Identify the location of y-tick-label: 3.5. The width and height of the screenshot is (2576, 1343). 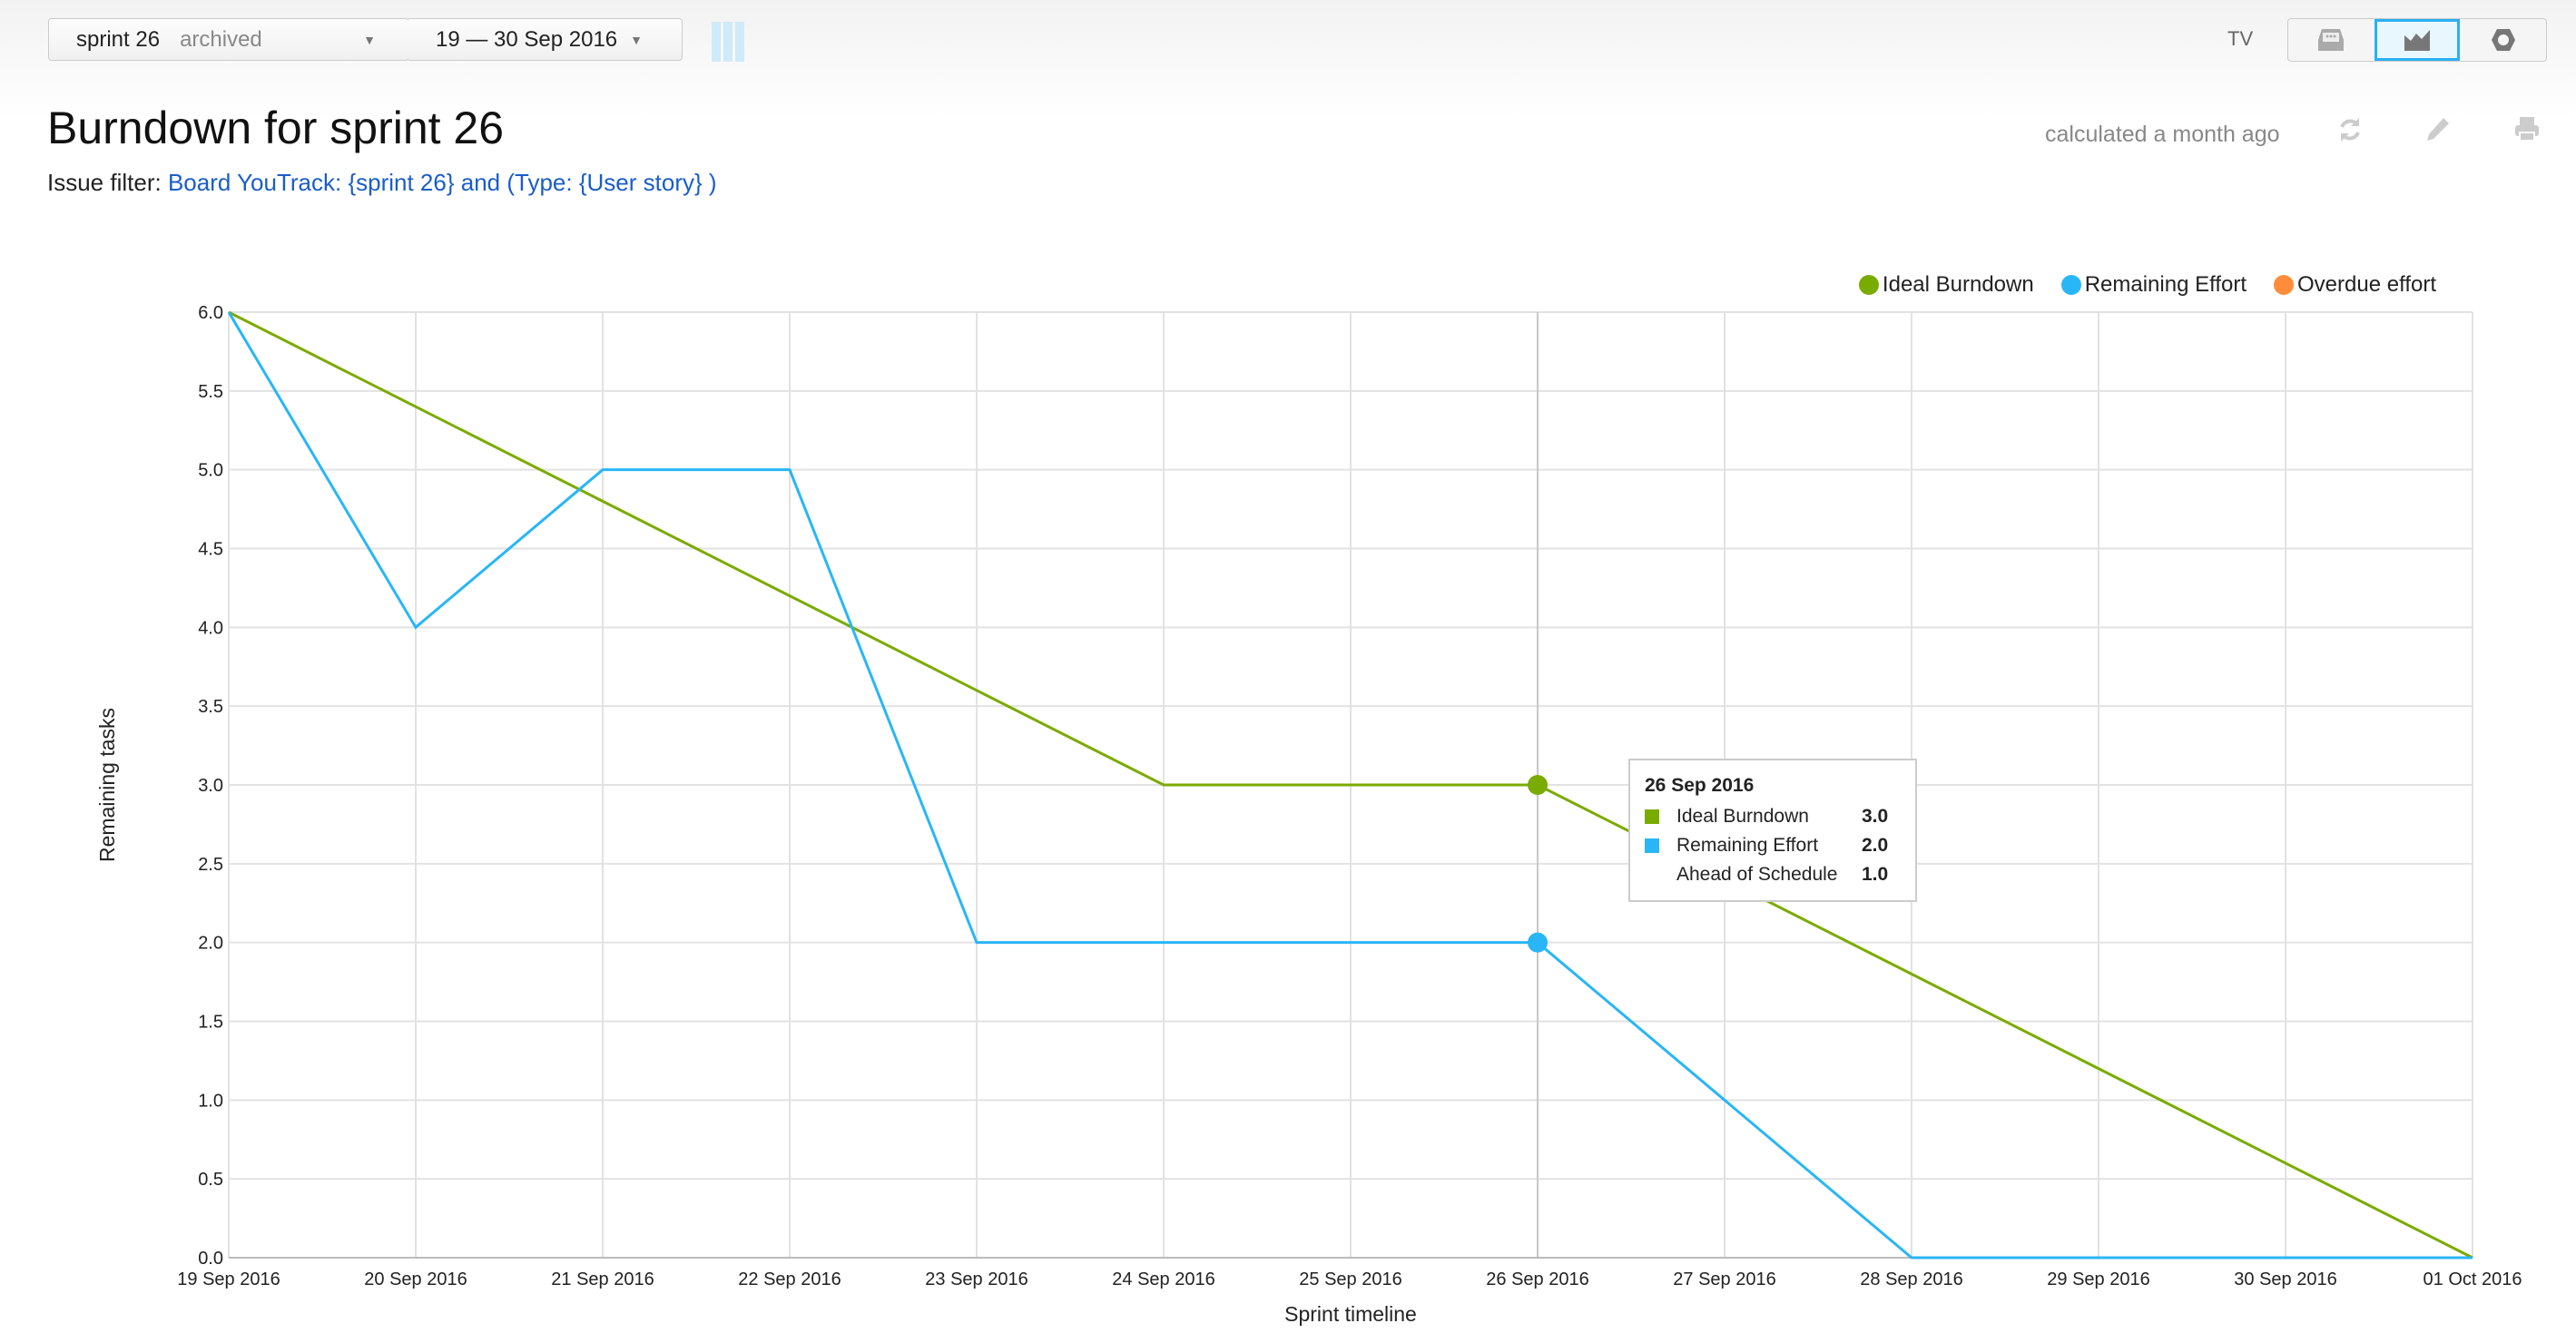
(210, 707).